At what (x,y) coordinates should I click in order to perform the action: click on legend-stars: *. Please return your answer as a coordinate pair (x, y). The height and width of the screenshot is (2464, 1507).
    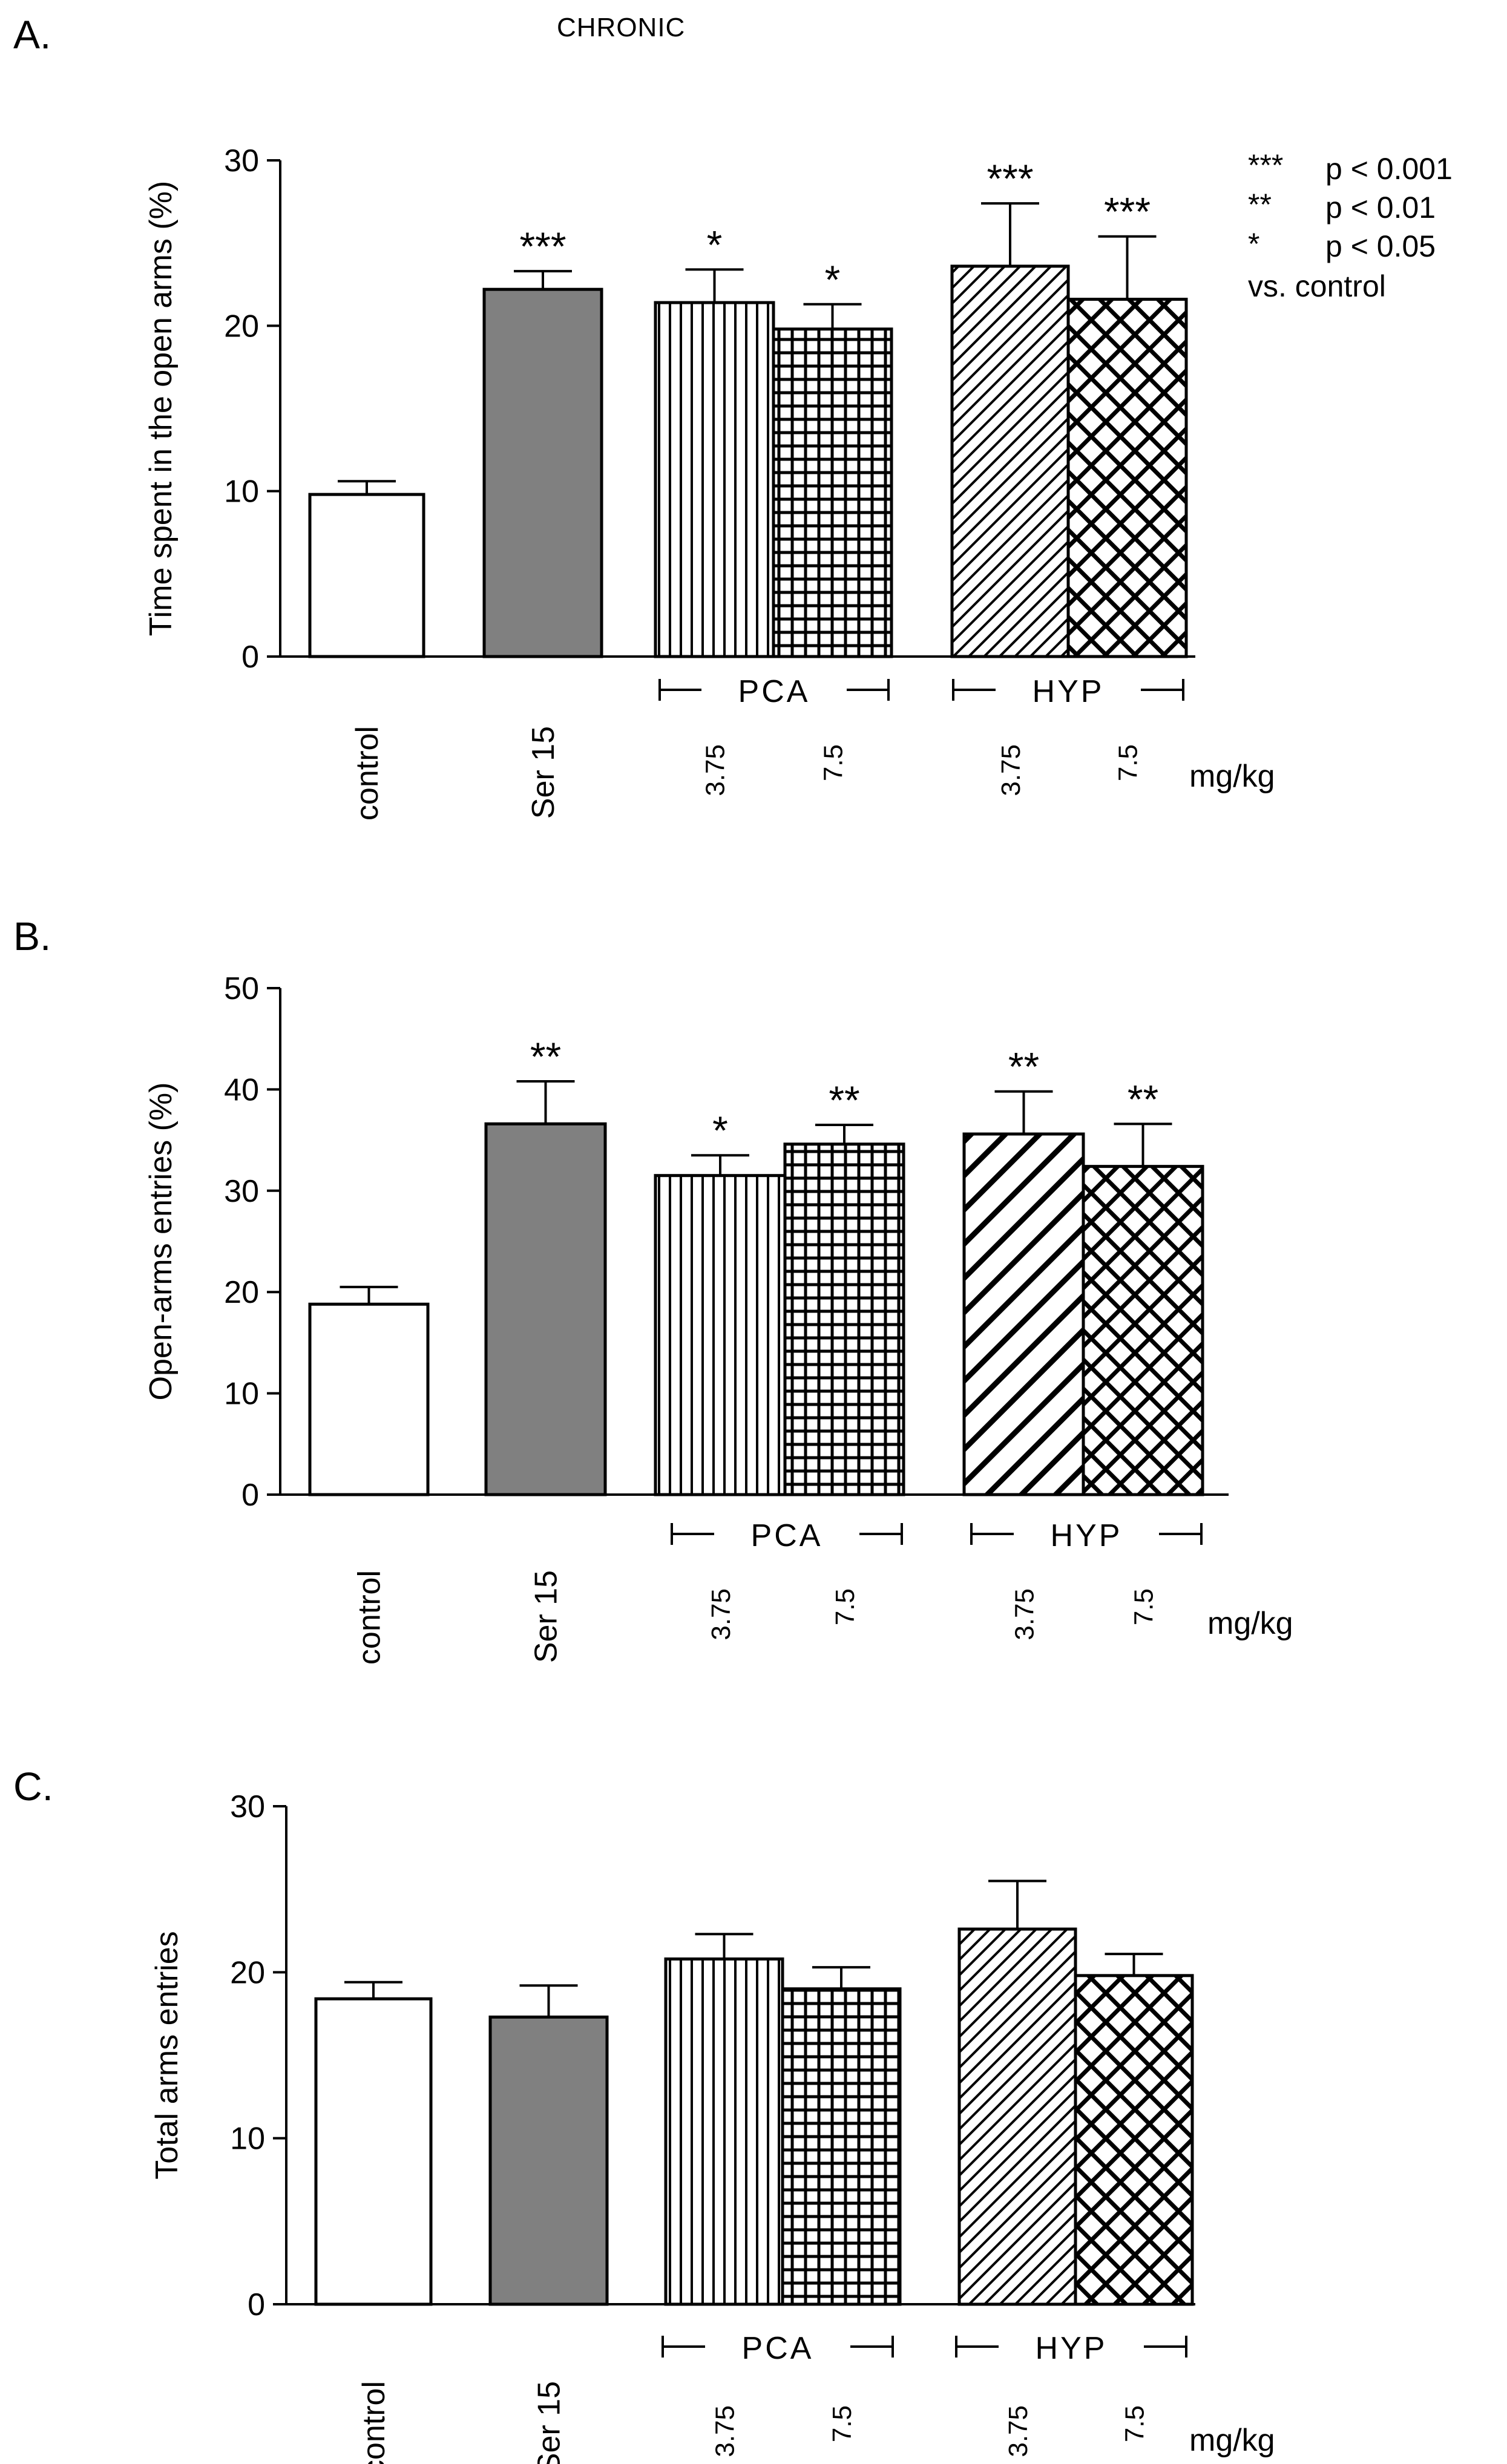
    Looking at the image, I should click on (1253, 244).